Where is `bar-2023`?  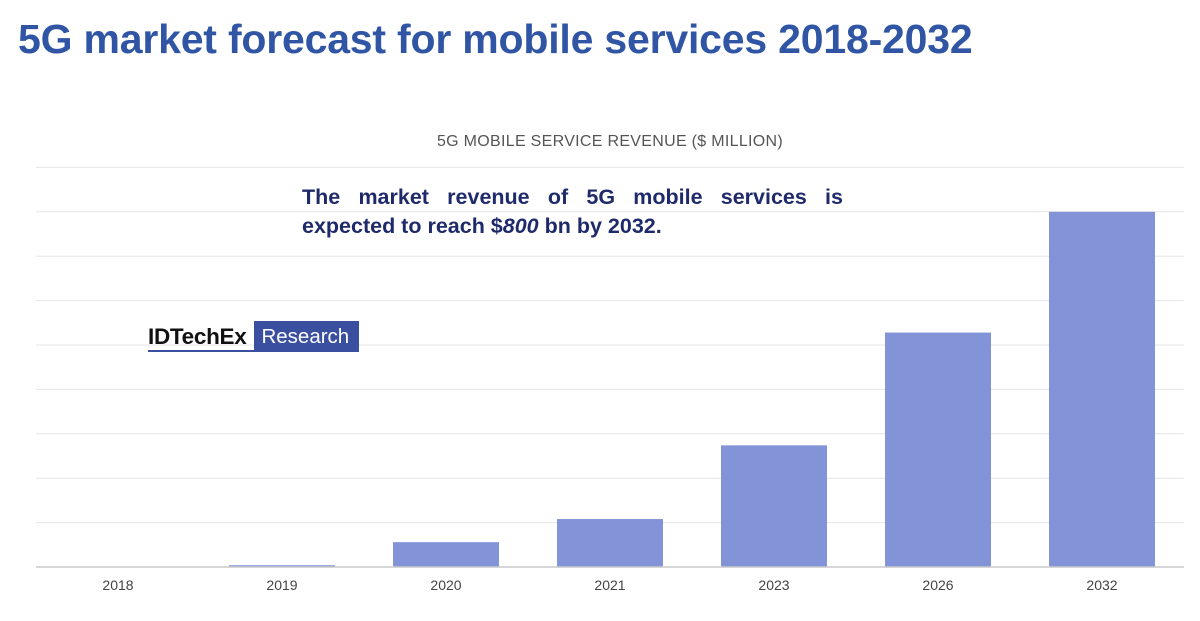 bar-2023 is located at coordinates (774, 506).